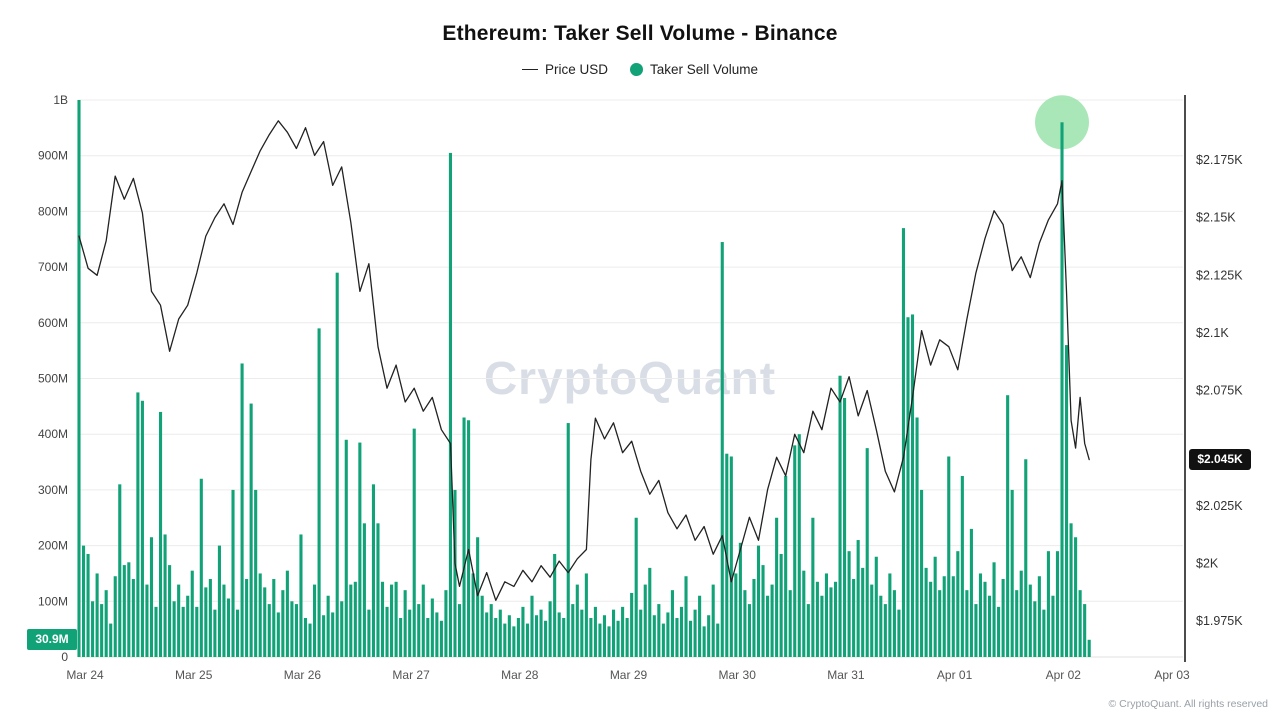 Image resolution: width=1280 pixels, height=719 pixels. I want to click on svg-text: Apr 03, so click(1172, 675).